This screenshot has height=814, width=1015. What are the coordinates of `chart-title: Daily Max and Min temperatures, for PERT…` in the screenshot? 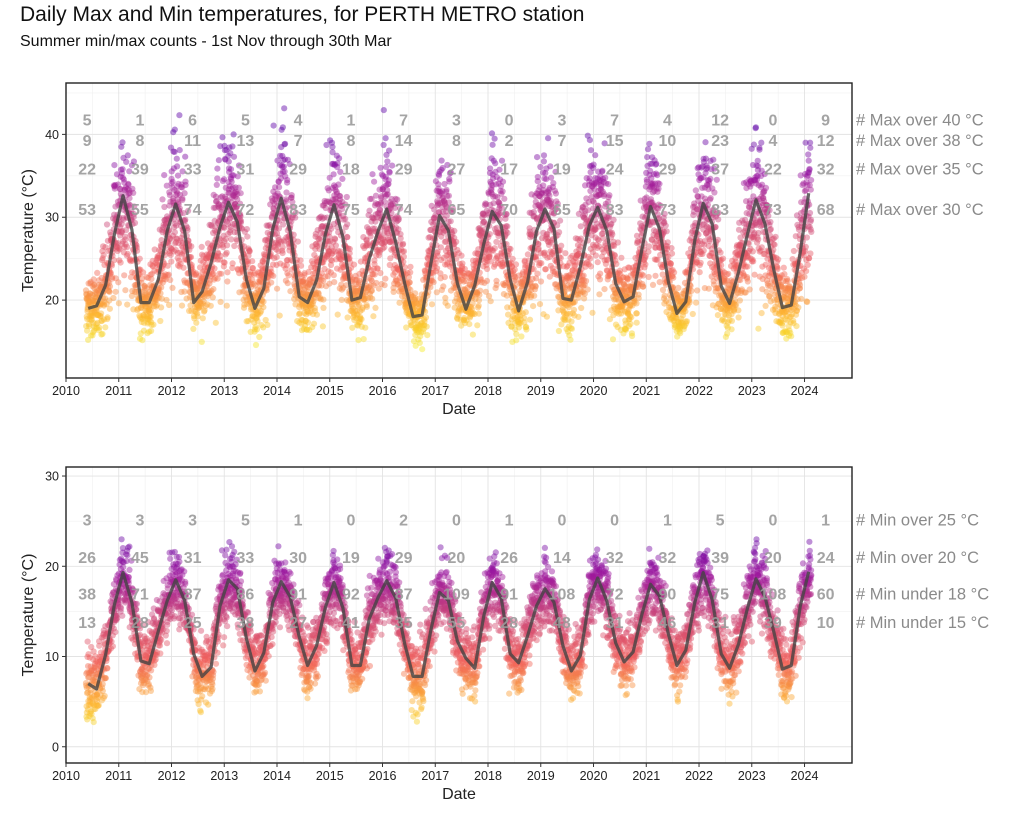 It's located at (302, 14).